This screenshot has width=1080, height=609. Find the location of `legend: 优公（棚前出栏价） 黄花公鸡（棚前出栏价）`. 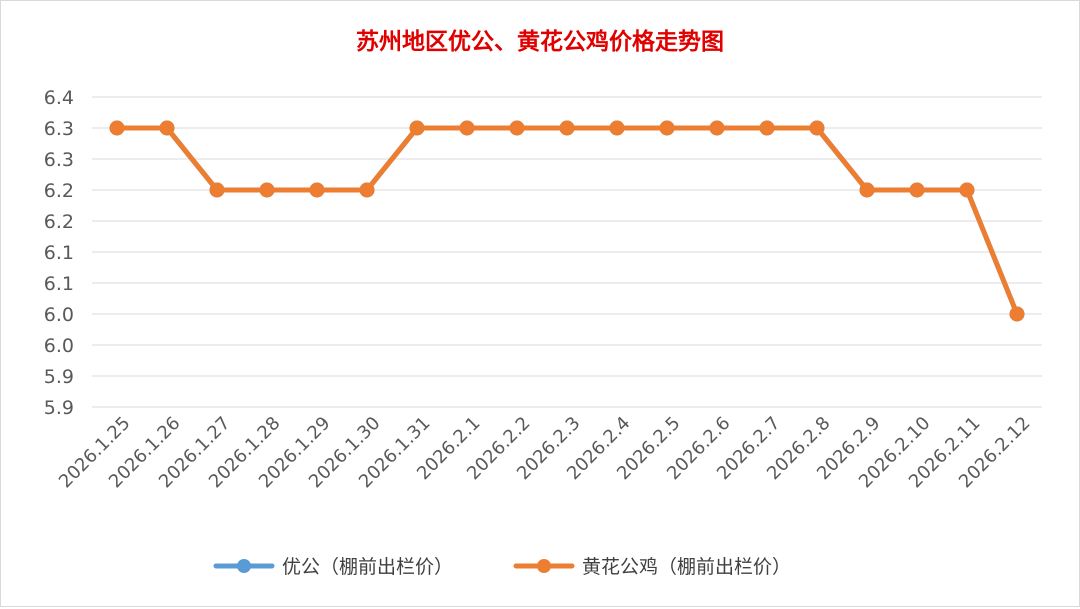

legend: 优公（棚前出栏价） 黄花公鸡（棚前出栏价） is located at coordinates (502, 567).